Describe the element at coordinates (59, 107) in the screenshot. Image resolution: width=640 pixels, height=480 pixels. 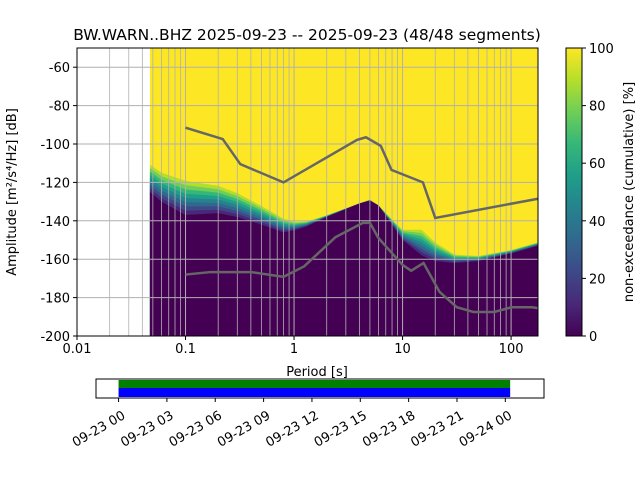
I see `y-tick-label: -80` at that location.